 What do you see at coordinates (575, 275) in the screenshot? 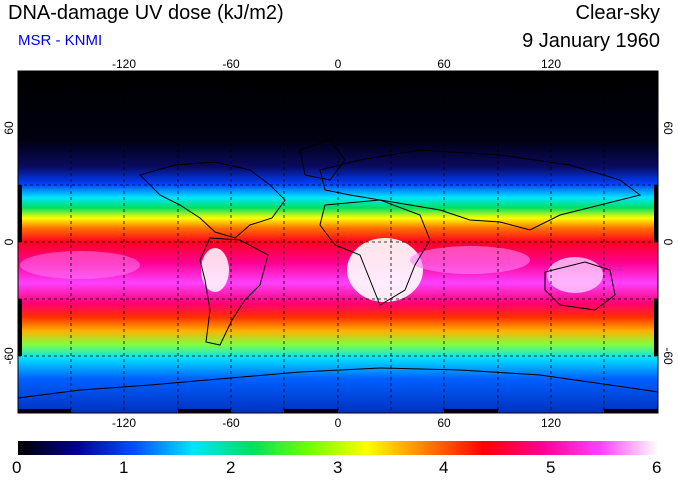
I see `hotspot-australia` at bounding box center [575, 275].